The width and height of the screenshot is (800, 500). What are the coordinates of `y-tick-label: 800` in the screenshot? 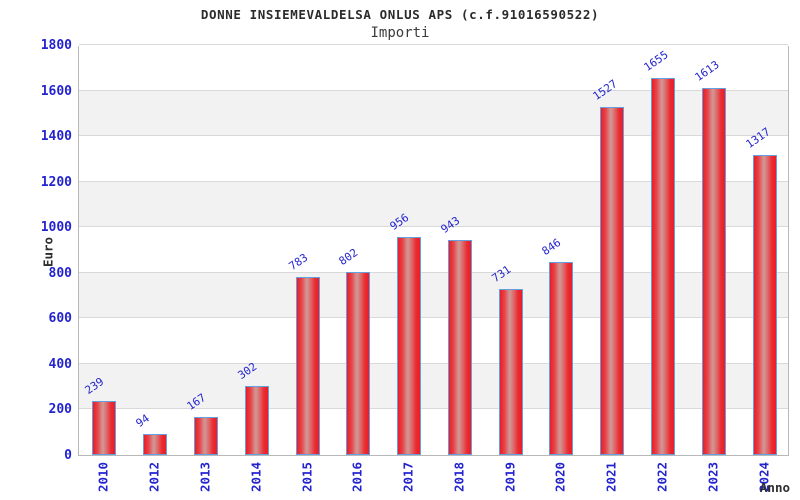 It's located at (60, 273).